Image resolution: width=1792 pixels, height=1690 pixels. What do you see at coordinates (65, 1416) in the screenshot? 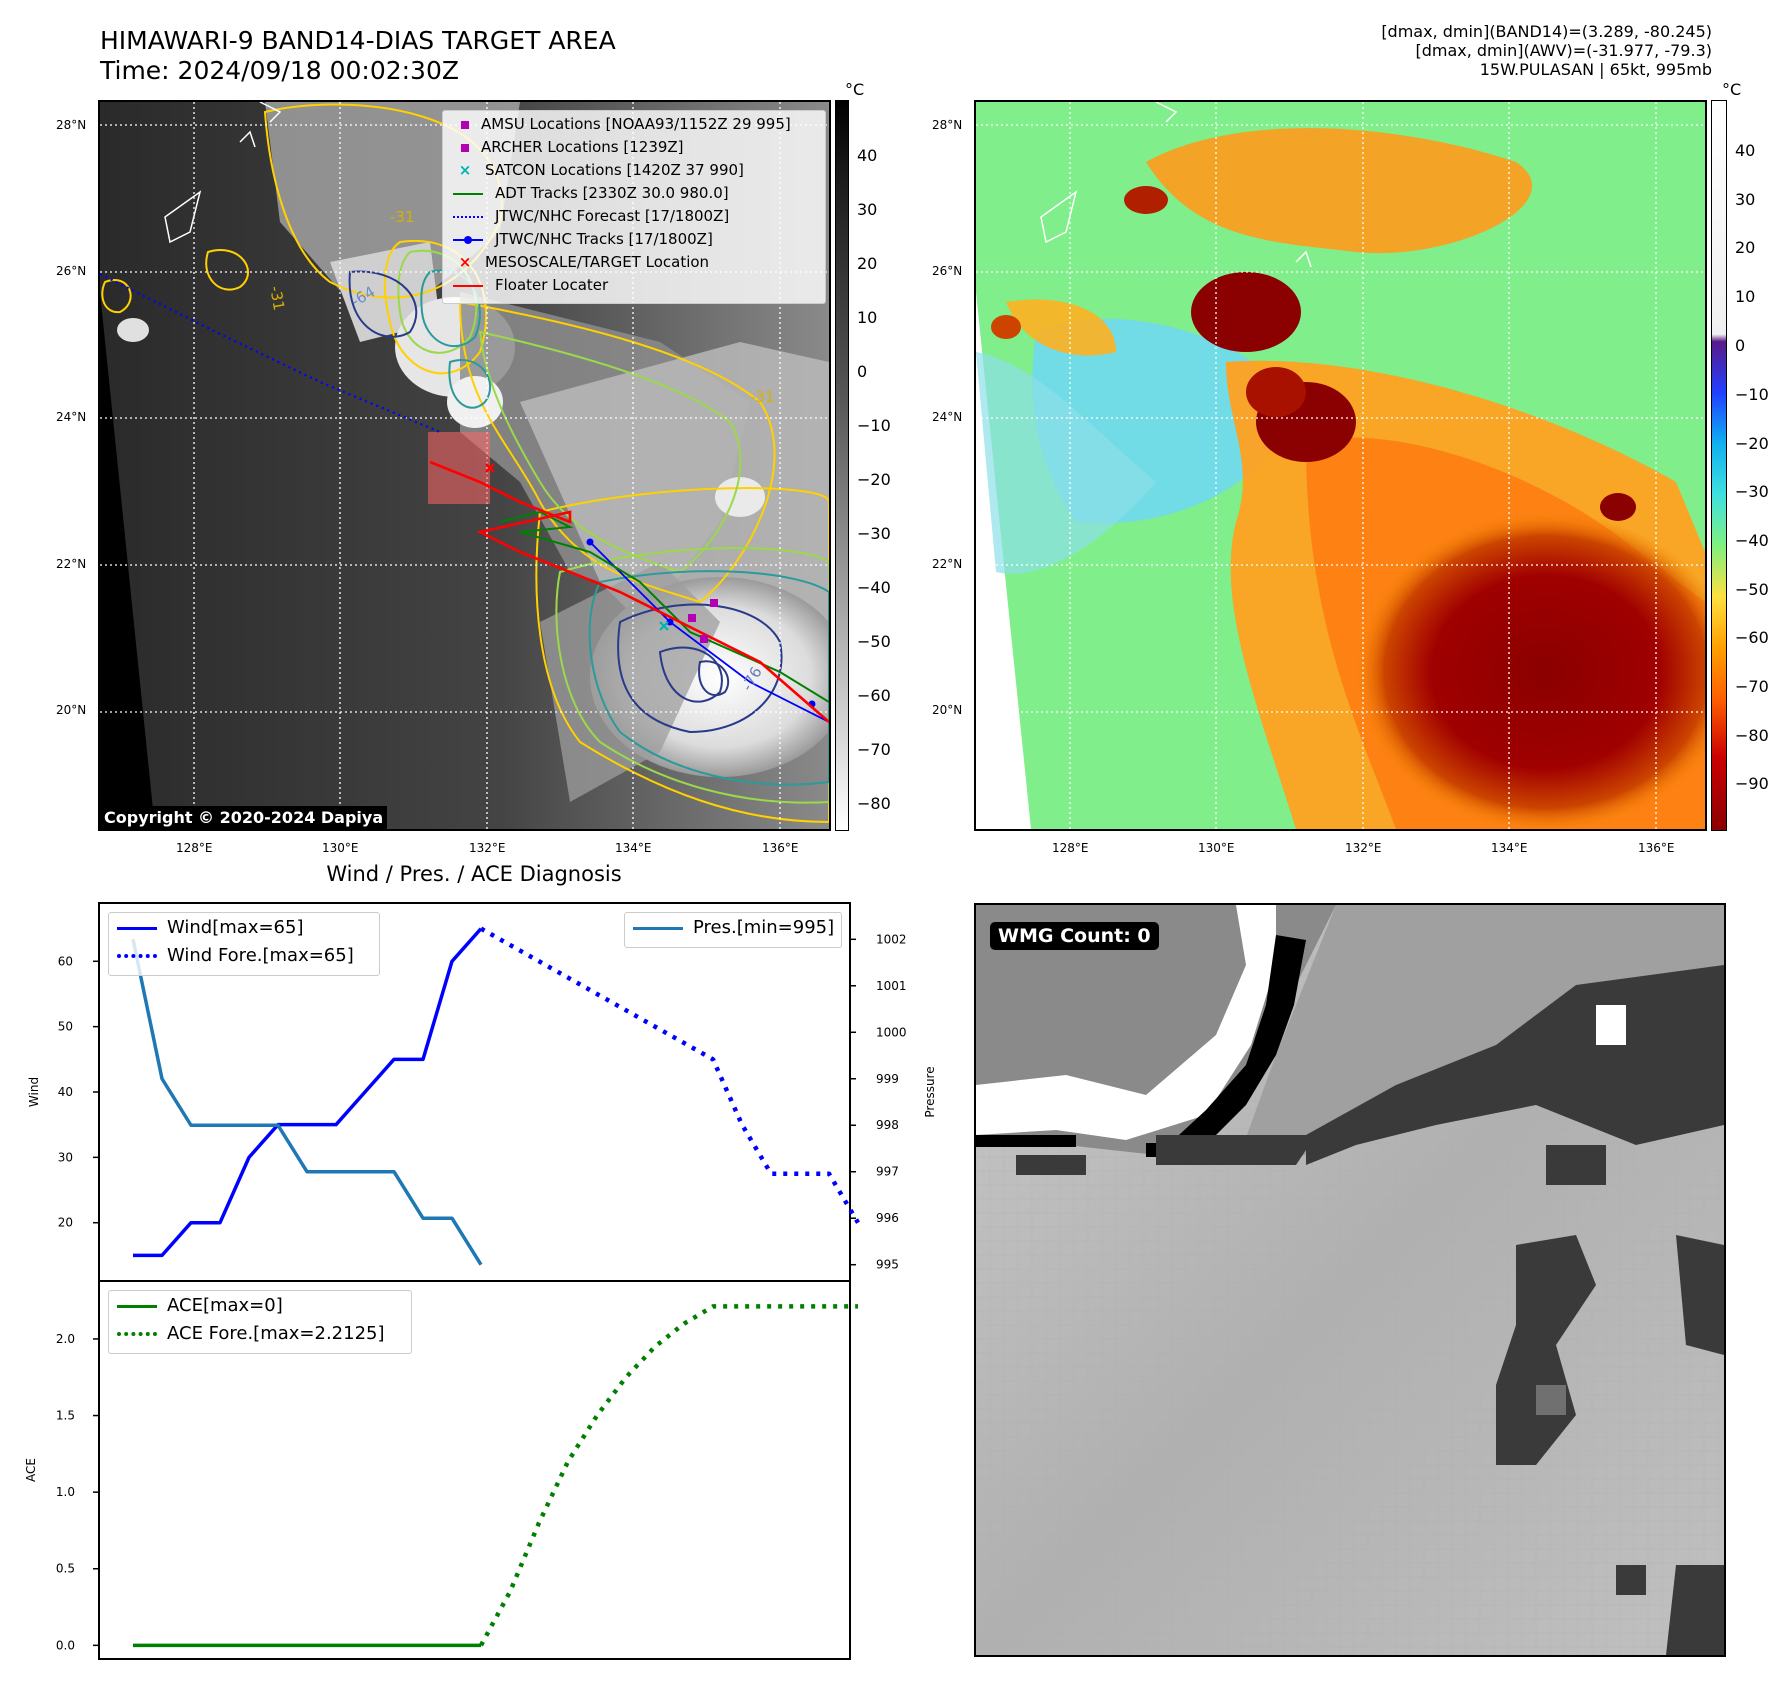
I see `ace-tick-label: 1.5` at bounding box center [65, 1416].